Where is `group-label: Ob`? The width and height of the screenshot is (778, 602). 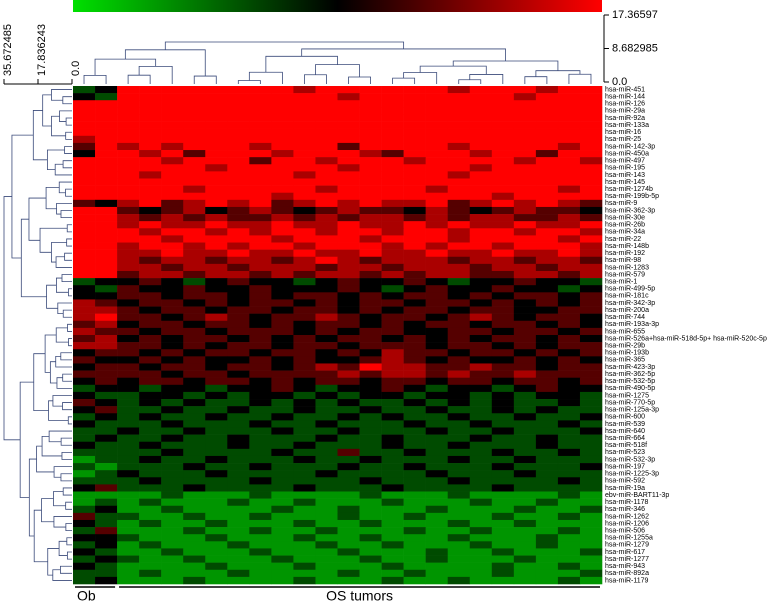
group-label: Ob is located at coordinates (86, 595).